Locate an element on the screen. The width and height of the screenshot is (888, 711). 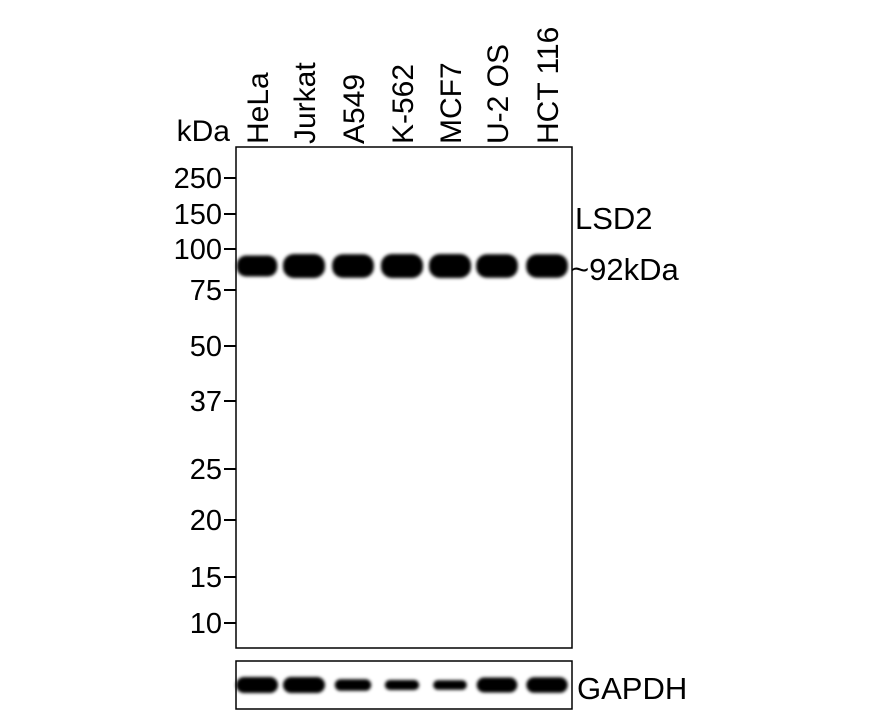
marker-label: 75 is located at coordinates (206, 291).